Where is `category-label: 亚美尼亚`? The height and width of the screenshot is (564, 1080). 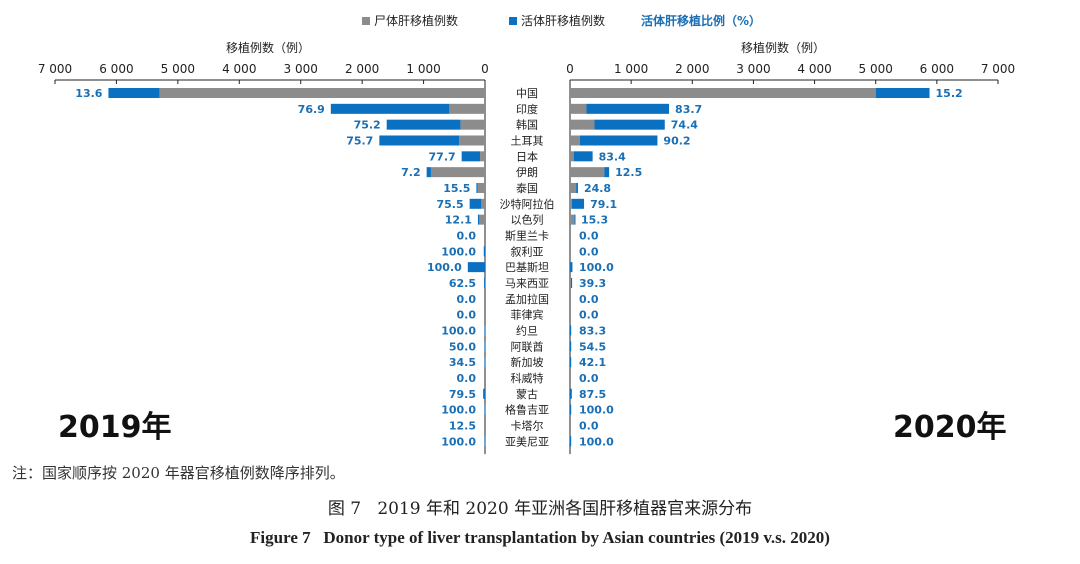 category-label: 亚美尼亚 is located at coordinates (527, 441).